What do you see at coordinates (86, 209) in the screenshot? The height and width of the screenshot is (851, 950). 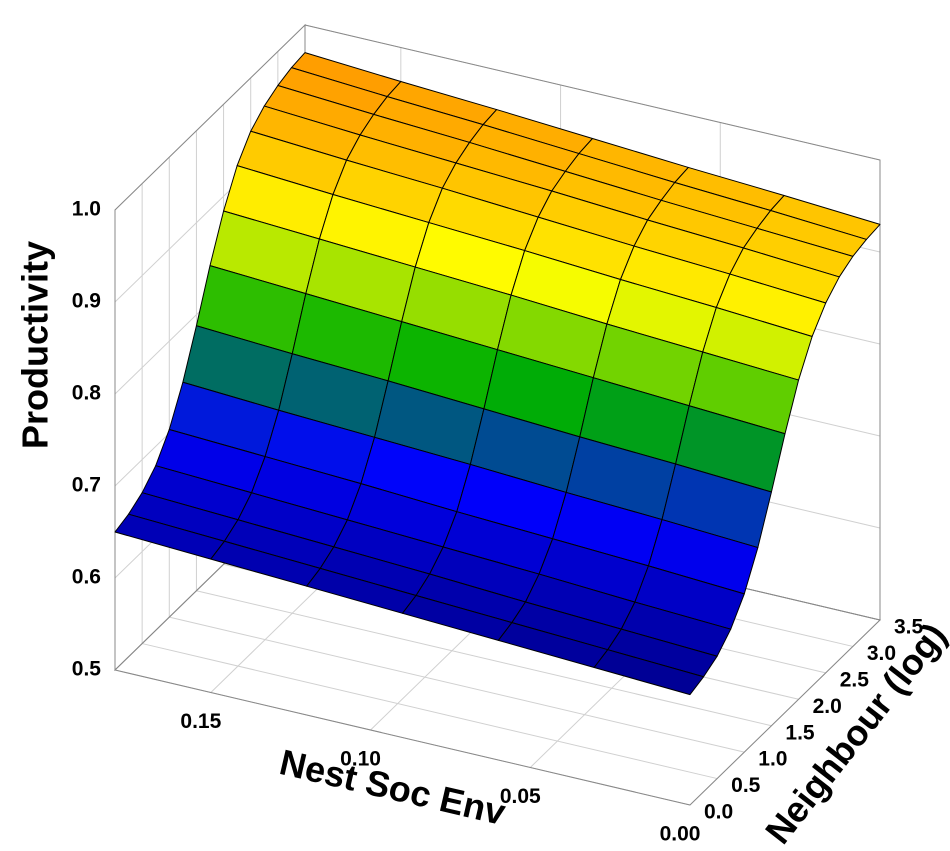 I see `z-tick-label: 1.0` at bounding box center [86, 209].